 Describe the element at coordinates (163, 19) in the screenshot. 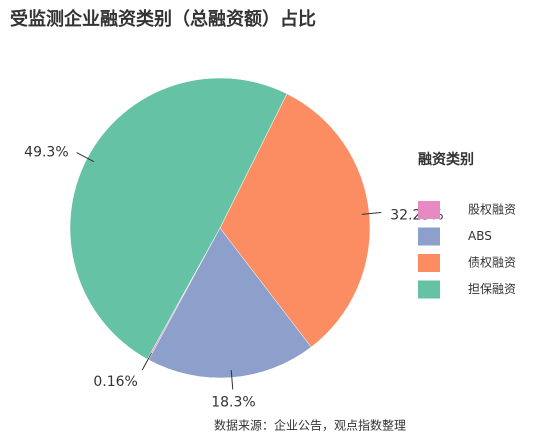

I see `chart-title: 受监测企业融资类别（总融资额）占比` at that location.